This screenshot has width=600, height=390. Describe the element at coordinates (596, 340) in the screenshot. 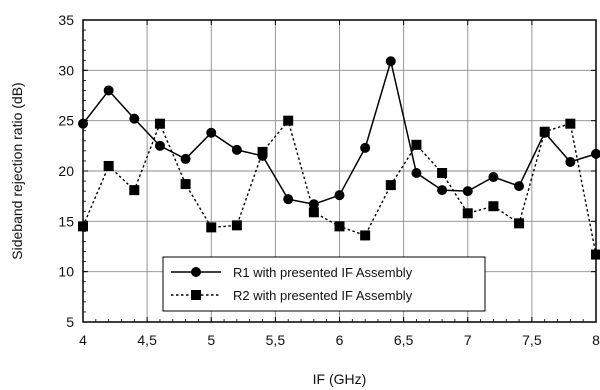

I see `x-tick-label: 8` at that location.